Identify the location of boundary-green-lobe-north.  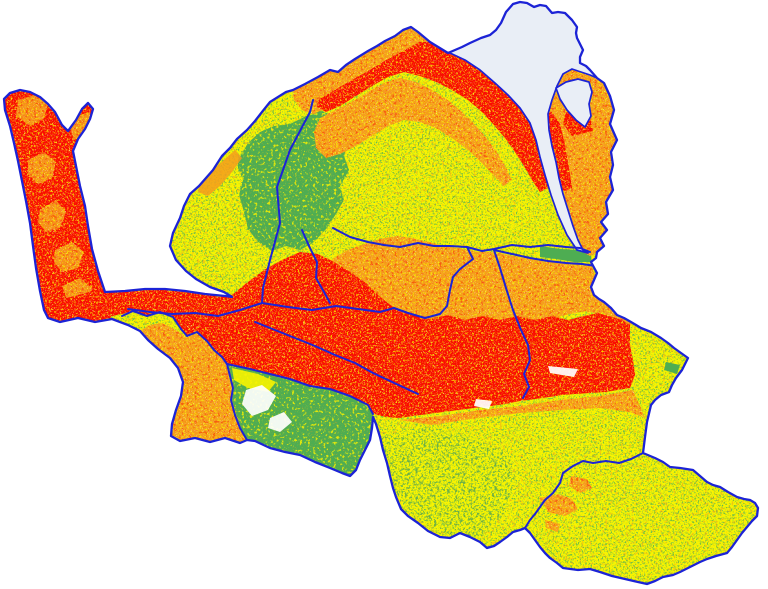
(300, 389).